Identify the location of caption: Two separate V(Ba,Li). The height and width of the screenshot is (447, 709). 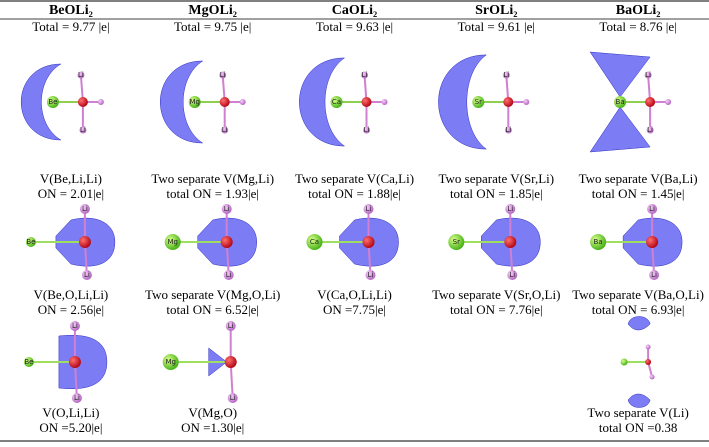
(638, 178).